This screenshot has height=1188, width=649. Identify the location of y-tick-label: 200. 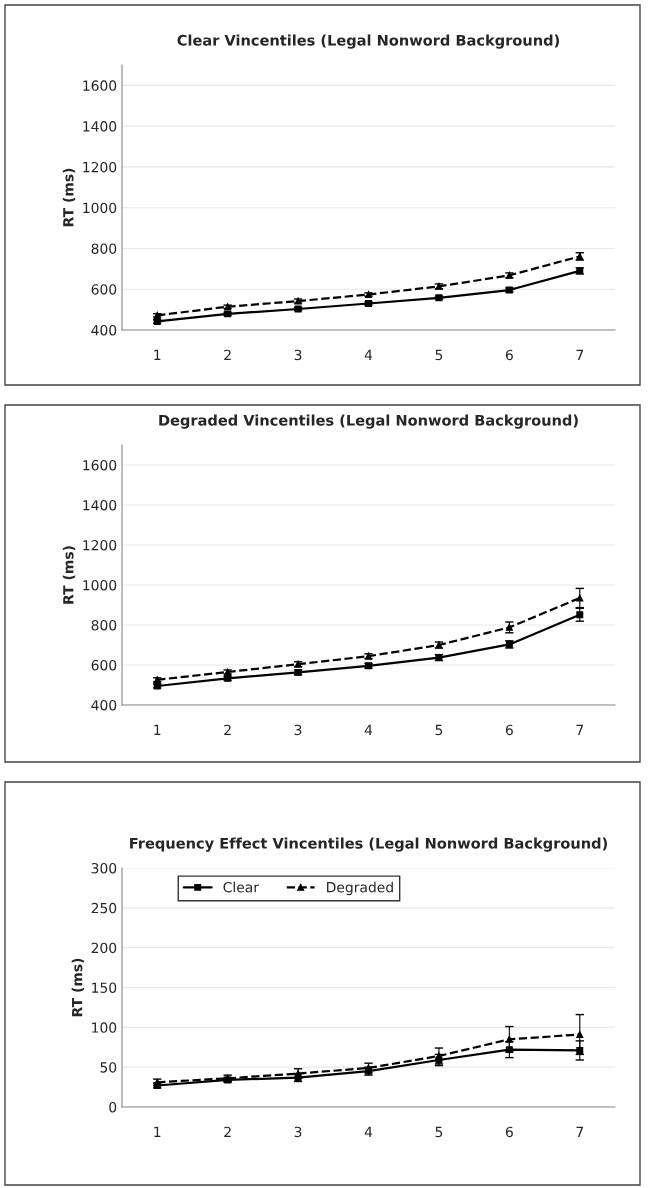
(104, 948).